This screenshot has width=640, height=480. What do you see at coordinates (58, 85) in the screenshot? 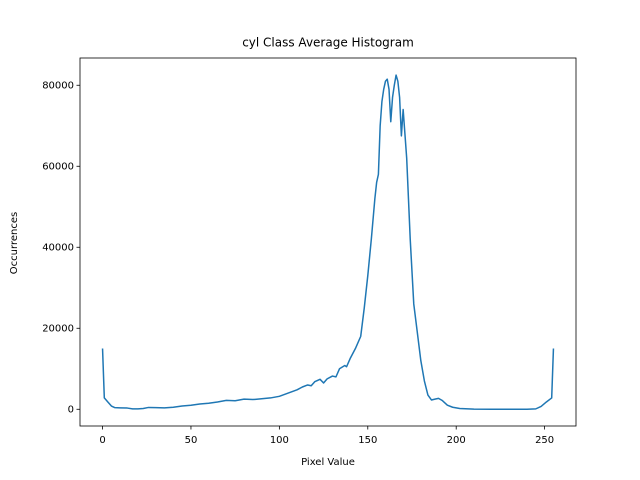
I see `y-tick-label: 80000` at bounding box center [58, 85].